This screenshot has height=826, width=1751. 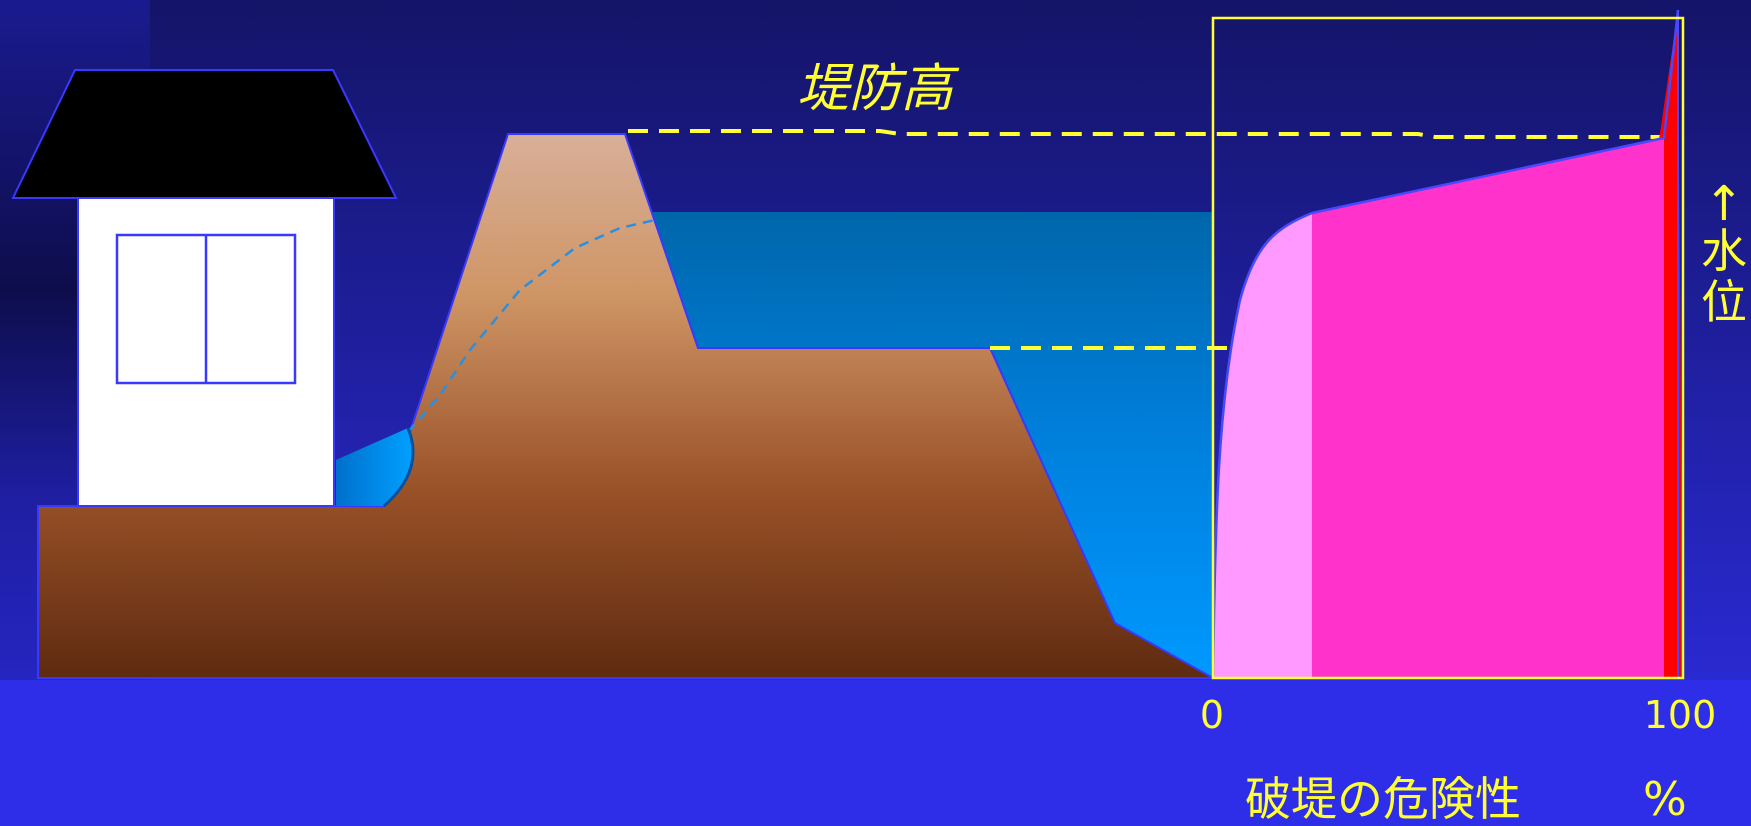 What do you see at coordinates (1724, 251) in the screenshot?
I see `y-axis-title-1: 水` at bounding box center [1724, 251].